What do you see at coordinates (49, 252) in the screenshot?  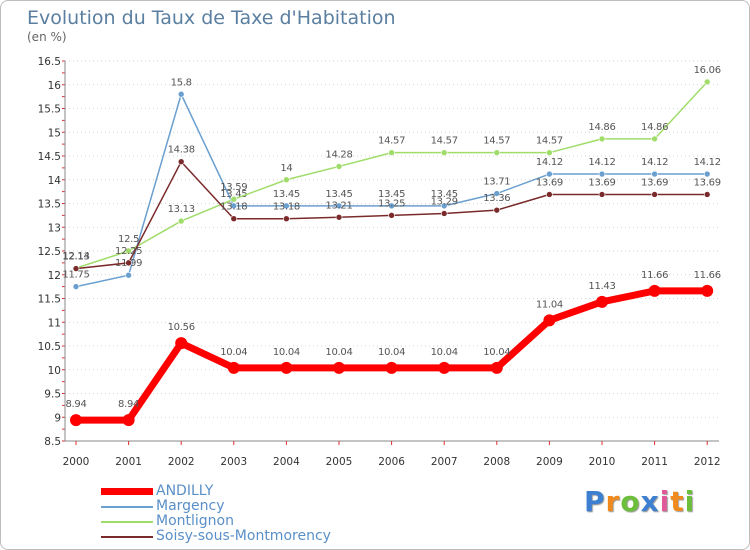 I see `y-tick-label: 12.5` at bounding box center [49, 252].